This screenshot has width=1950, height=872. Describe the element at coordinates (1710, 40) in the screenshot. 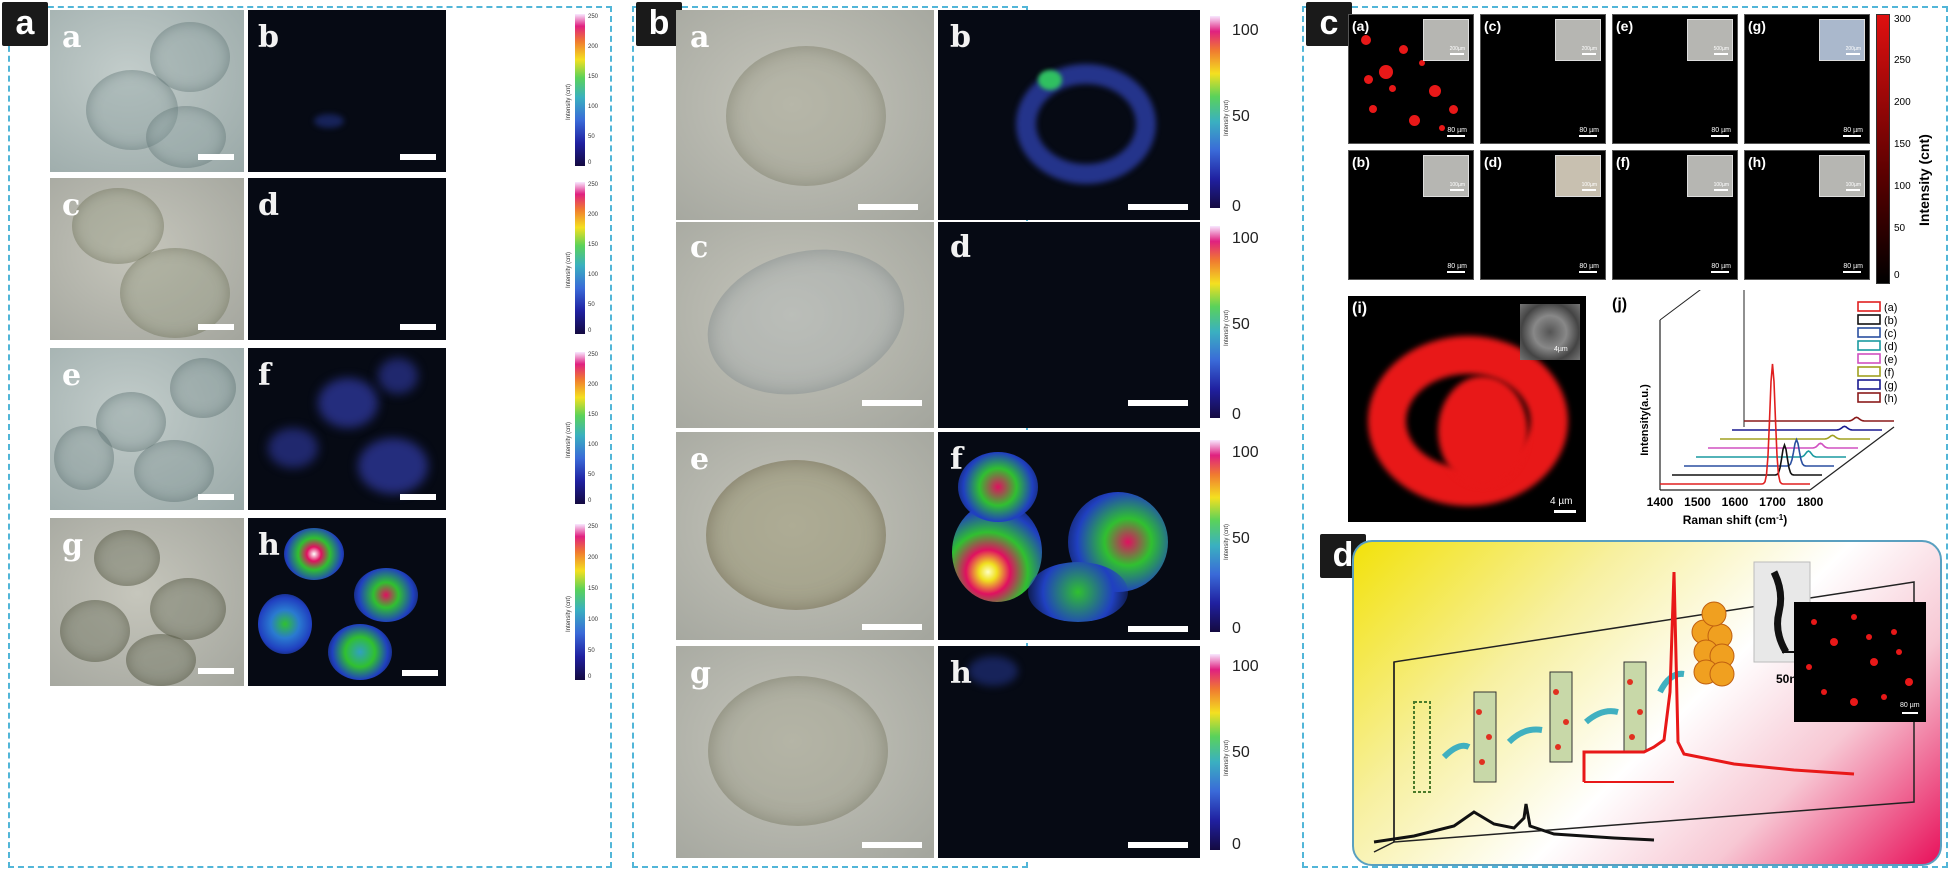

I see `c-brightfield-inset: 500µm` at that location.